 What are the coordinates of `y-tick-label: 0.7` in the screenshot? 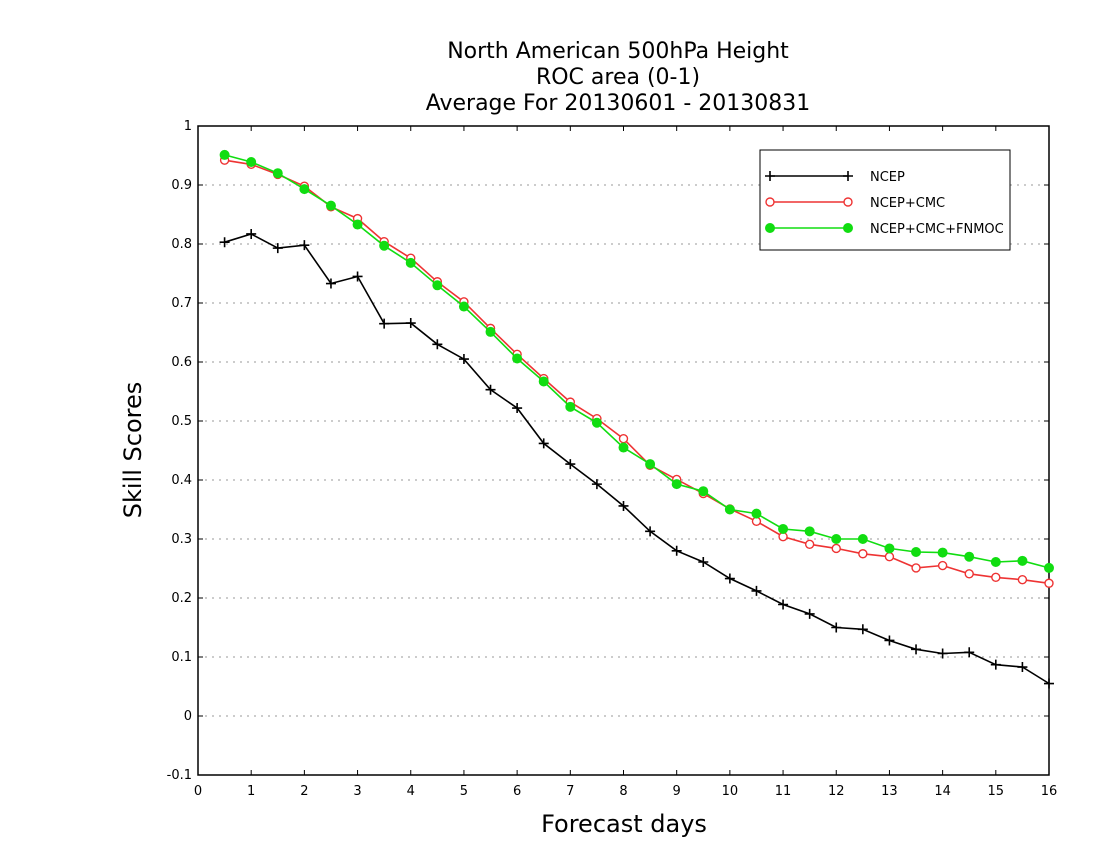 It's located at (181, 303).